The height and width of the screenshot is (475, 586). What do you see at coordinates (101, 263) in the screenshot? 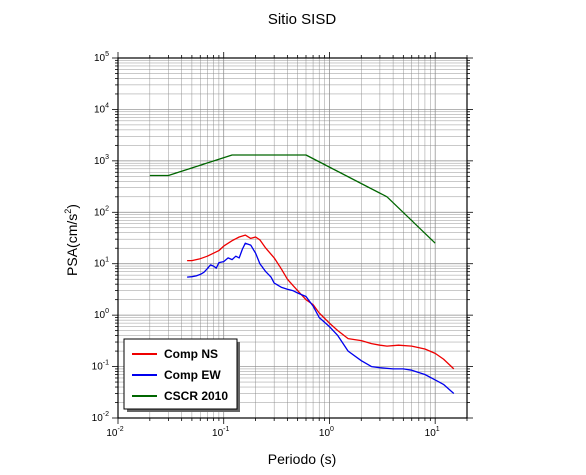
I see `y-tick-label: 10¹` at bounding box center [101, 263].